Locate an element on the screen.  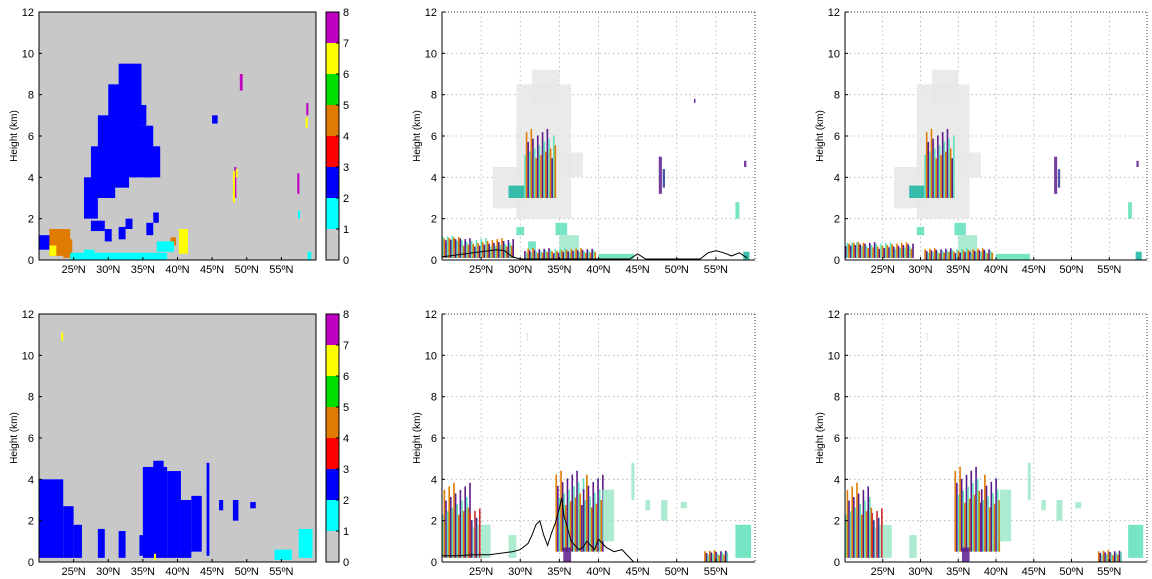
y-tick-label: 12 is located at coordinates (834, 315).